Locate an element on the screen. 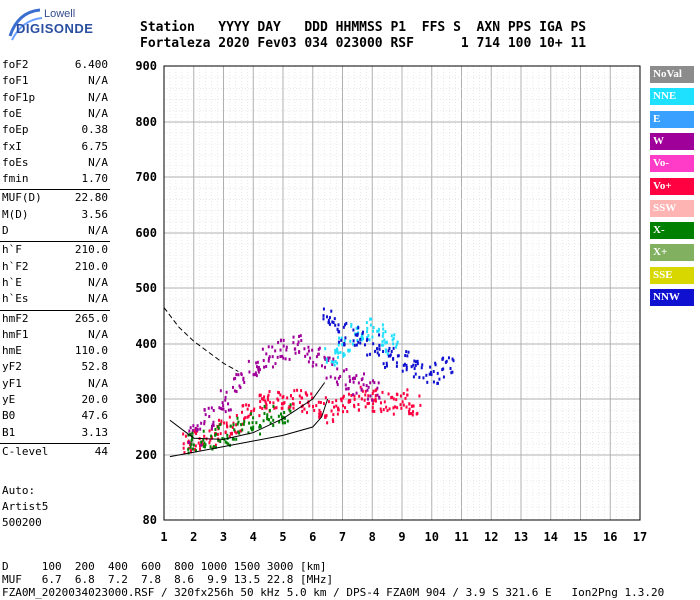 This screenshot has width=700, height=600. param-value: 110.0 is located at coordinates (91, 351).